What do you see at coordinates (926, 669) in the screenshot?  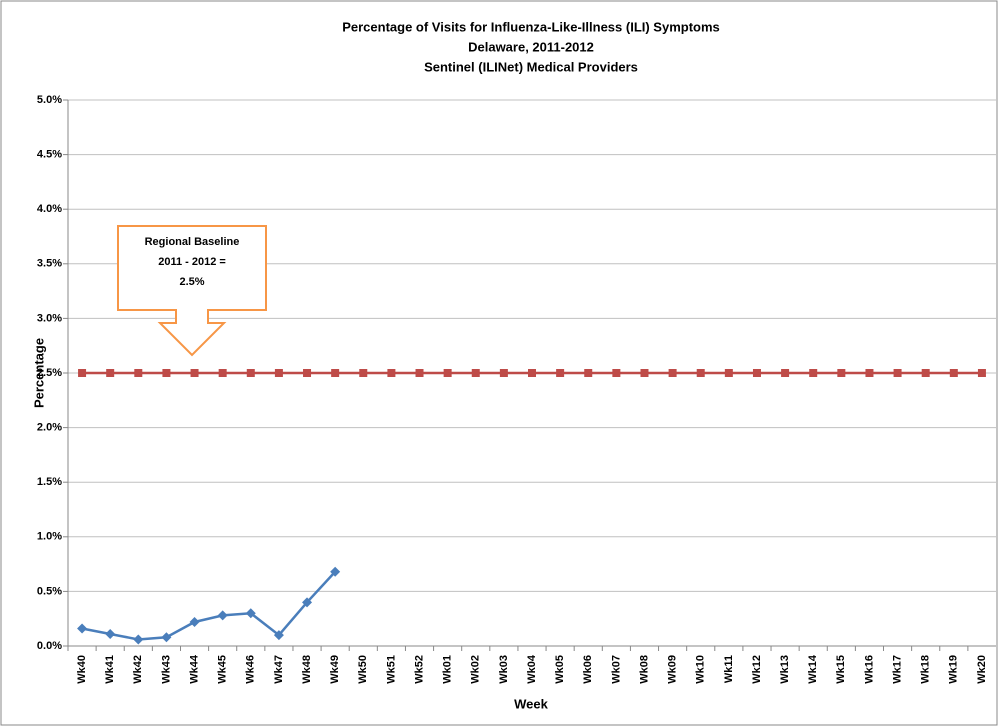 I see `x-tick-label: Wk18` at bounding box center [926, 669].